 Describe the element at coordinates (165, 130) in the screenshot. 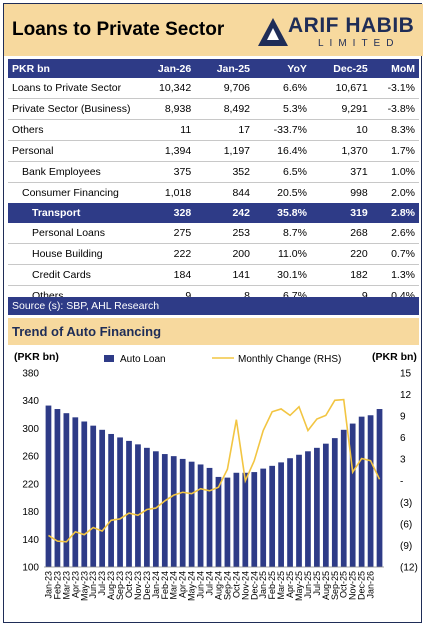

I see `cell: 11` at that location.